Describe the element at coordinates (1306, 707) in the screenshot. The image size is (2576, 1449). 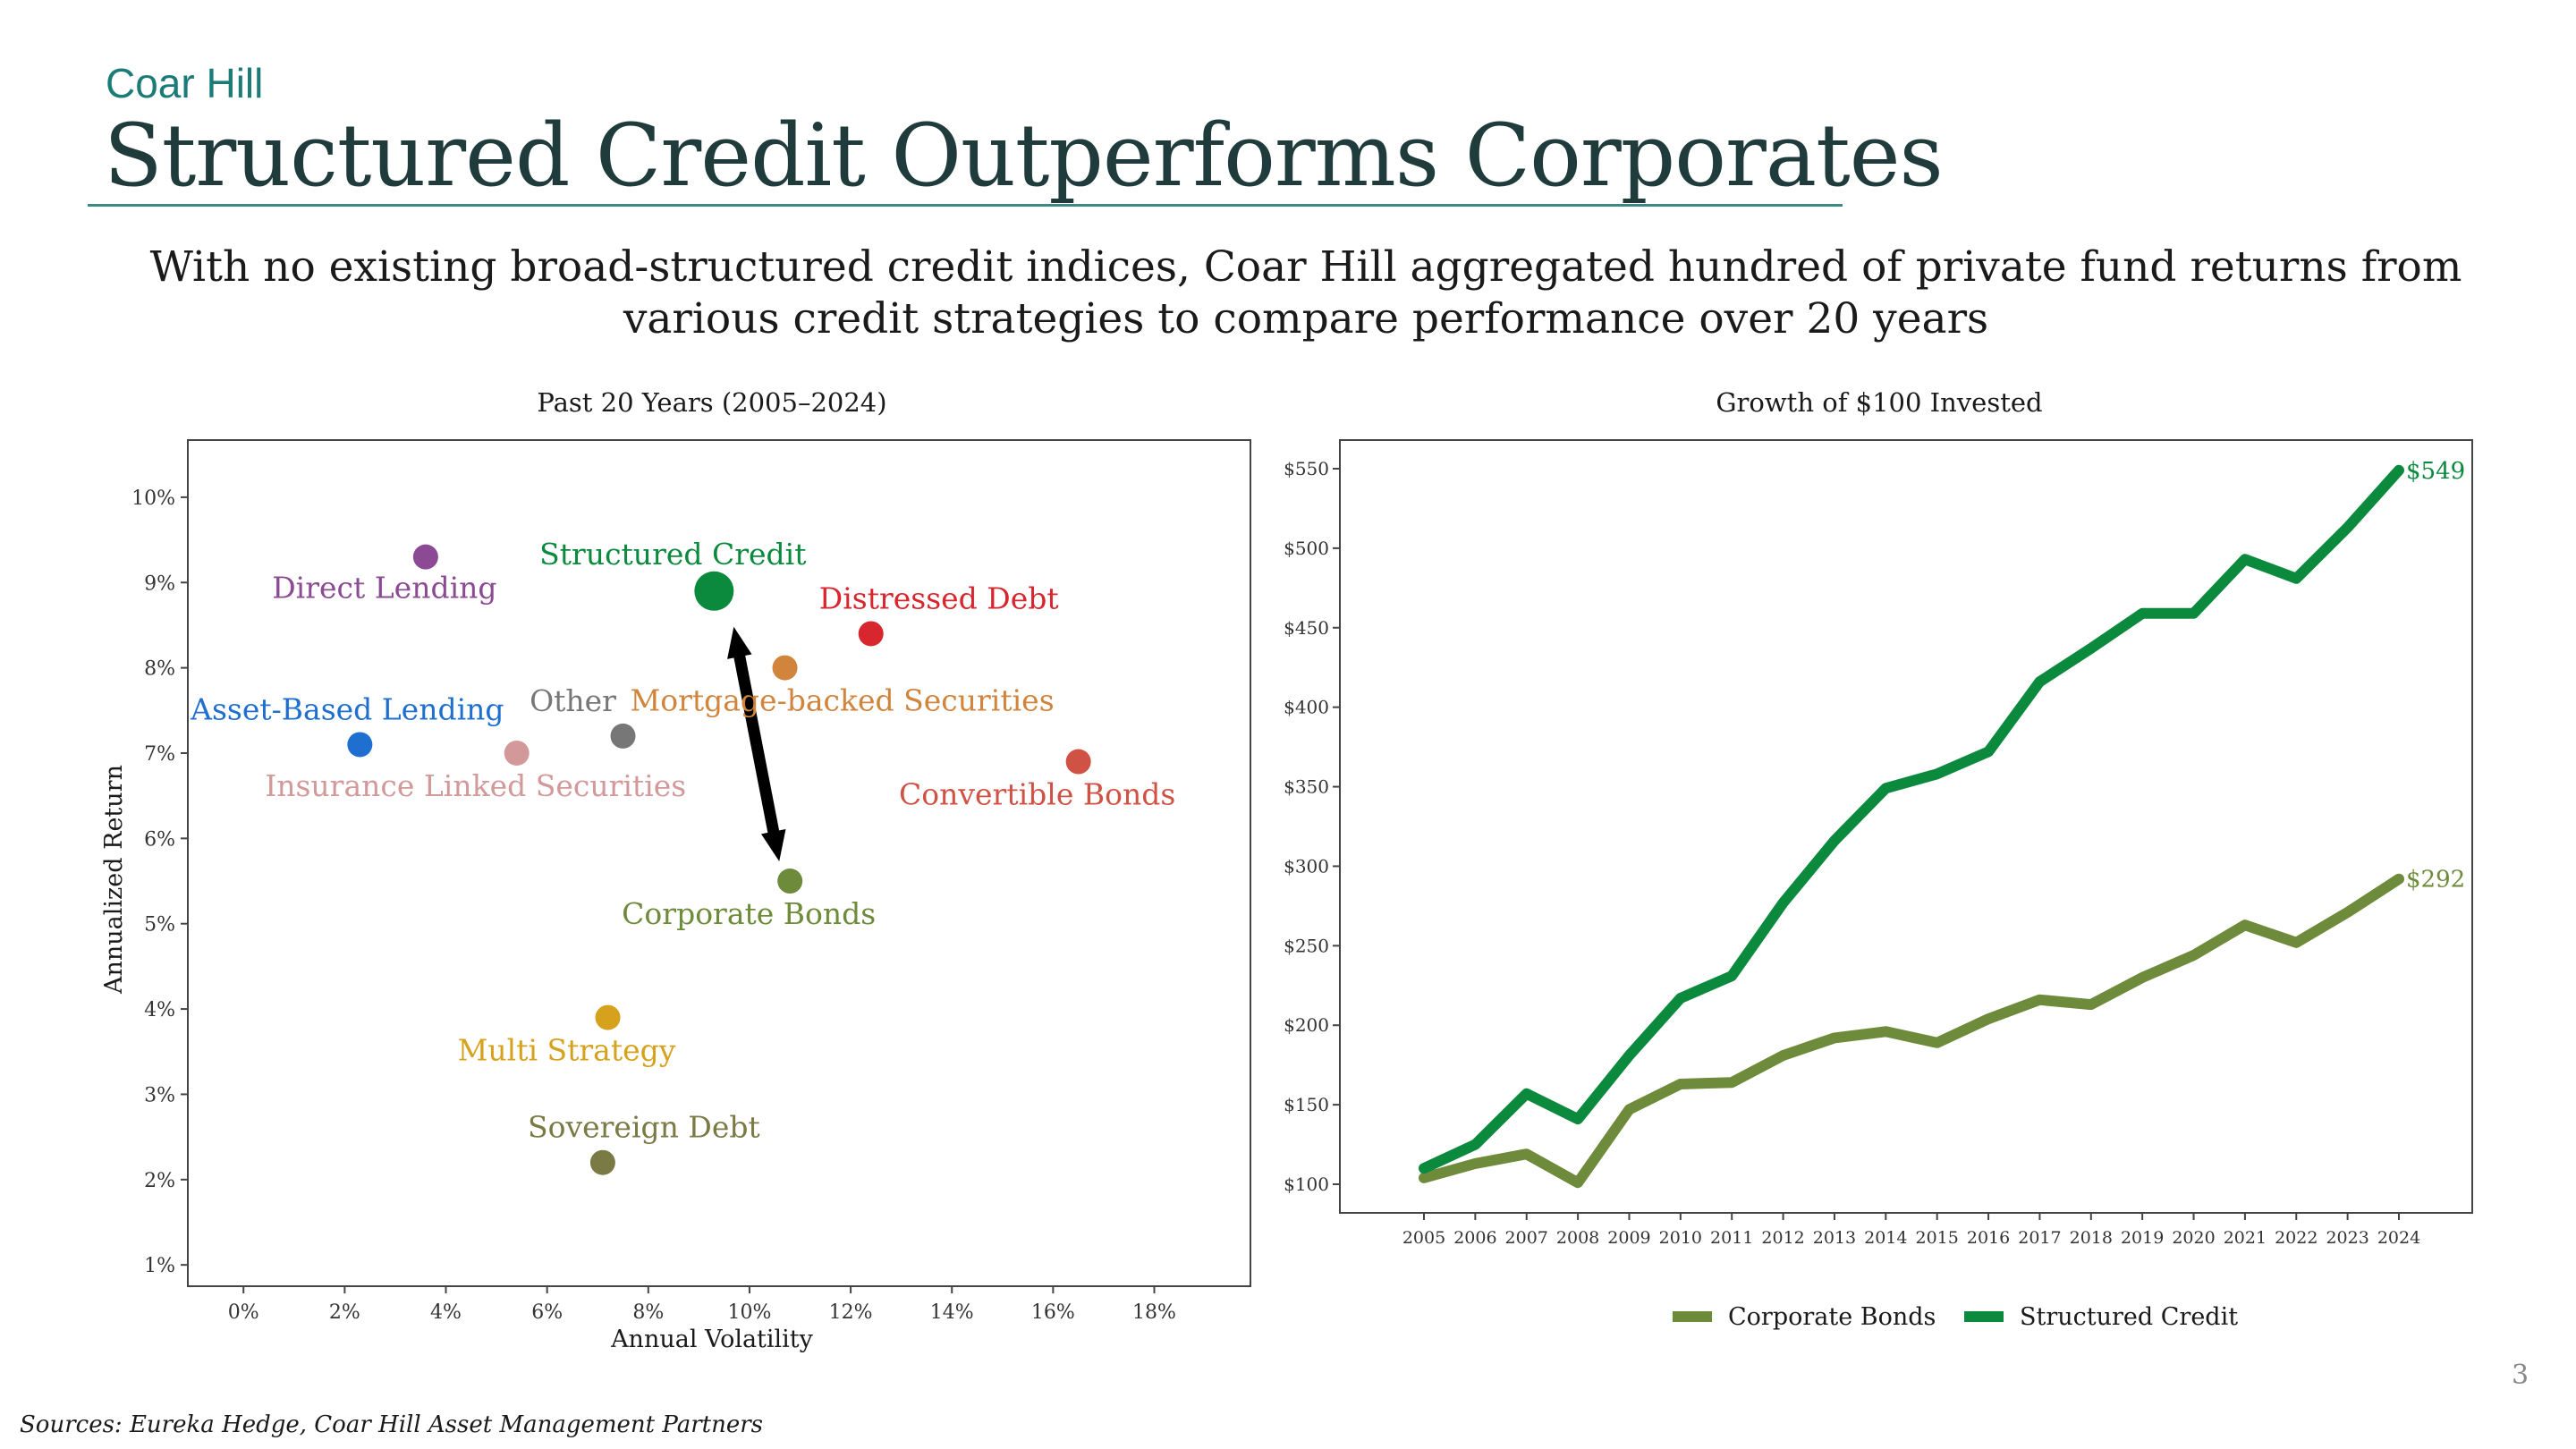
I see `y-tick-label: $400` at that location.